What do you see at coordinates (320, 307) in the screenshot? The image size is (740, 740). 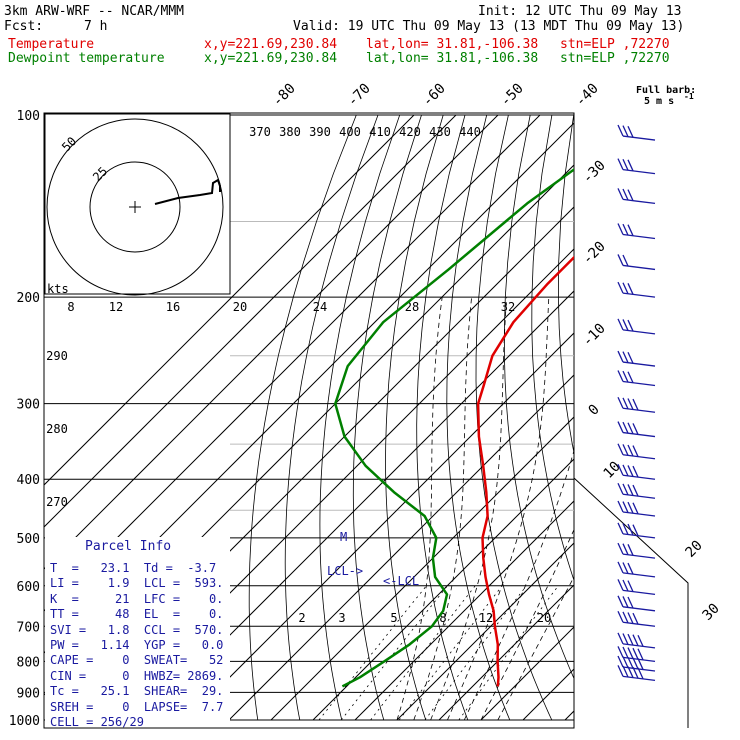 I see `mixing-ratio-label: 24` at bounding box center [320, 307].